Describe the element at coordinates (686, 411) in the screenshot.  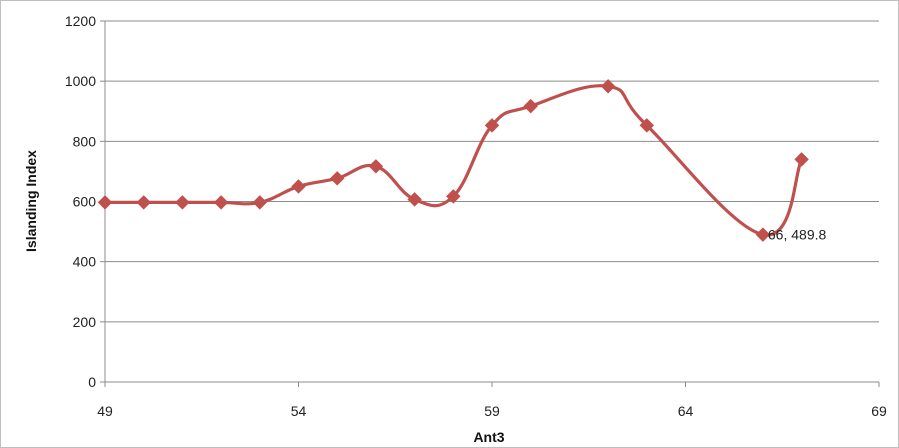
I see `x-tick-label: 64` at that location.